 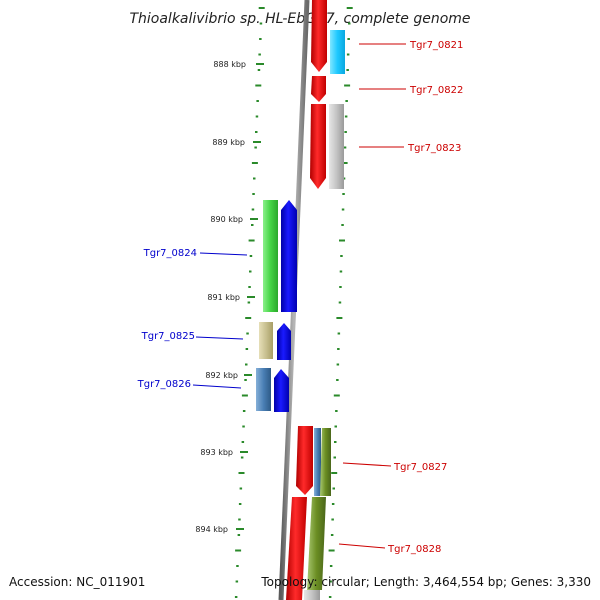 What do you see at coordinates (216, 341) in the screenshot?
I see `gene-tgr7-0825: Tgr7_0825` at bounding box center [216, 341].